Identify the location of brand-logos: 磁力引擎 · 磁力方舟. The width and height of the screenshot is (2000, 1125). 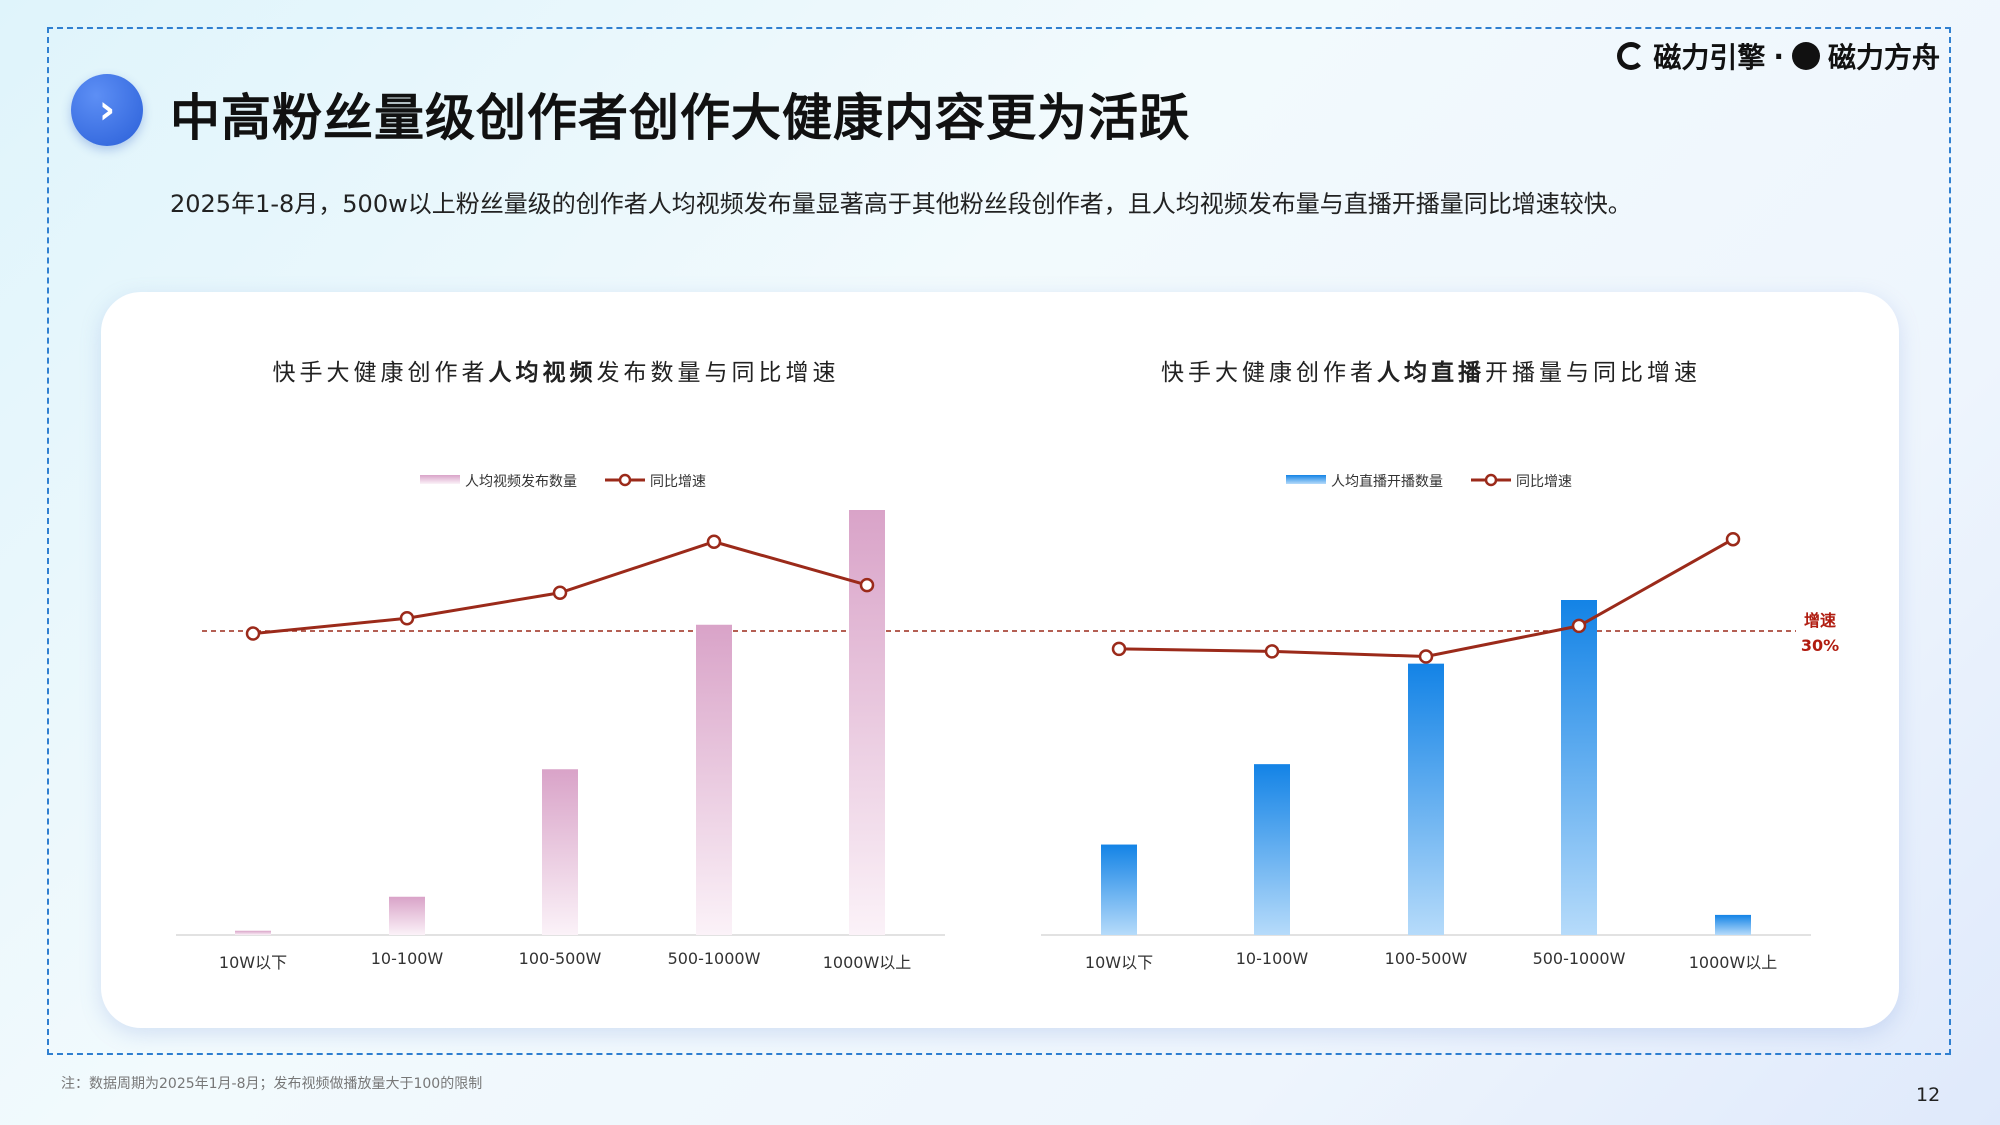
(1778, 56).